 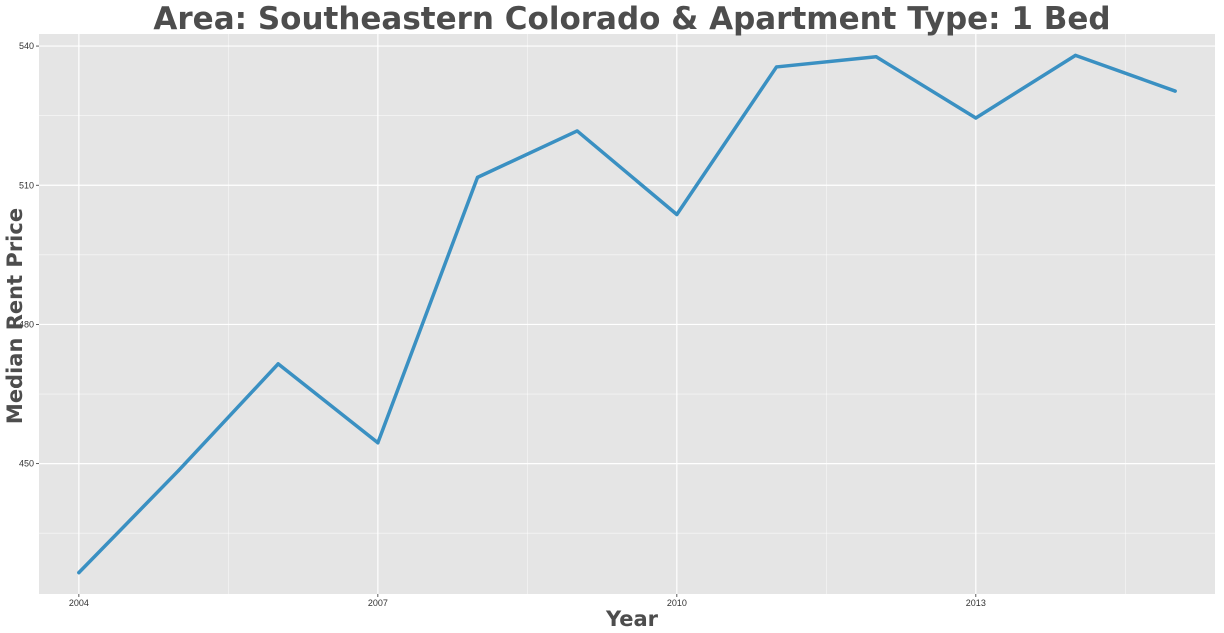 What do you see at coordinates (378, 603) in the screenshot?
I see `x-tick-label: 2007` at bounding box center [378, 603].